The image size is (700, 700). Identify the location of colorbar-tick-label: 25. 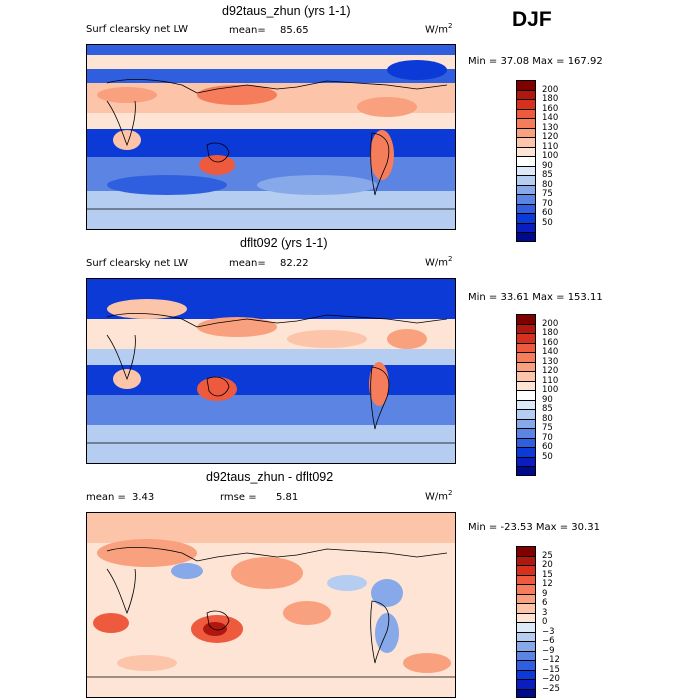
(547, 555).